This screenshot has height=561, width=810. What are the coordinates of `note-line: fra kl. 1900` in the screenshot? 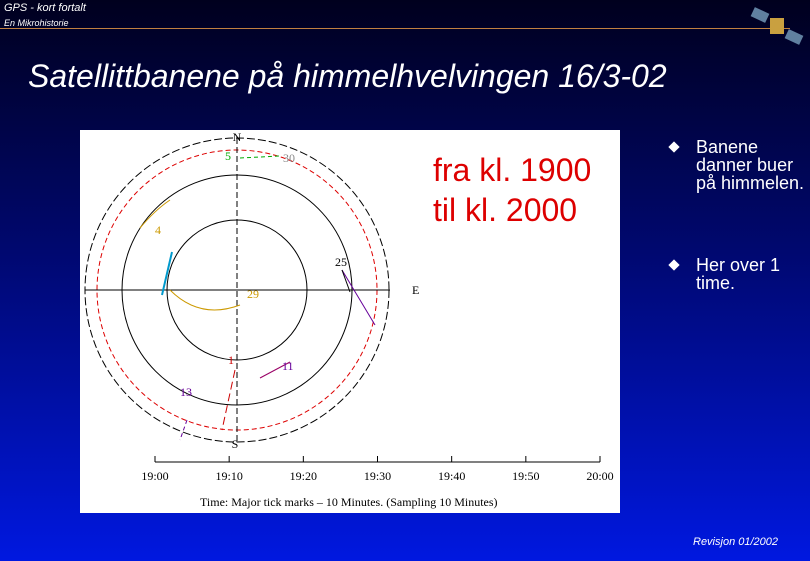 It's located at (512, 170).